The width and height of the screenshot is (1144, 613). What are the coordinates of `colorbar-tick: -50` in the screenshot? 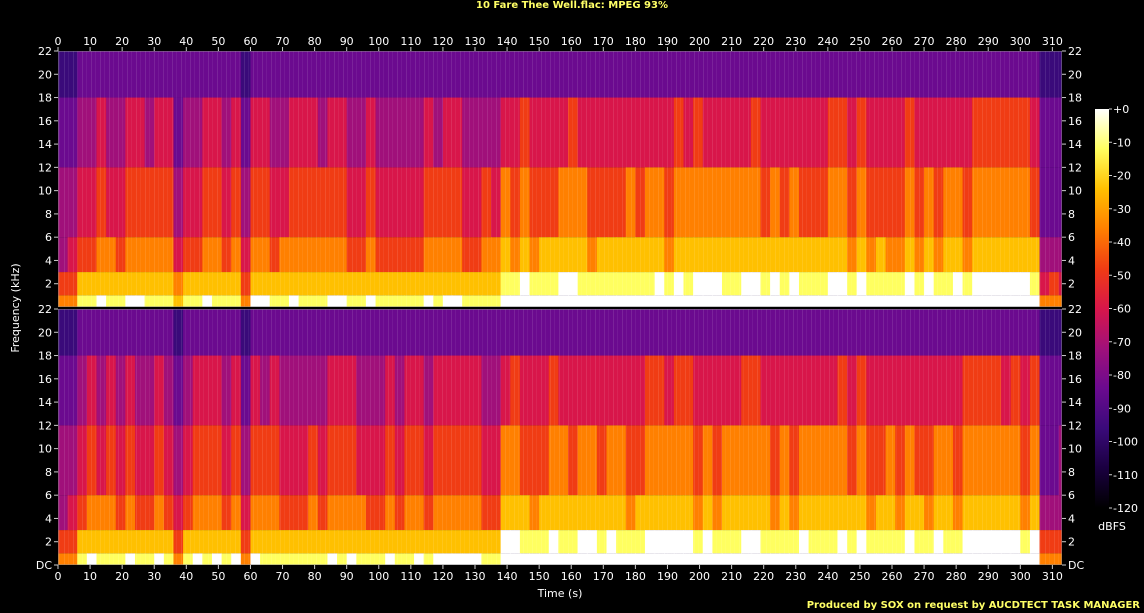 It's located at (1122, 275).